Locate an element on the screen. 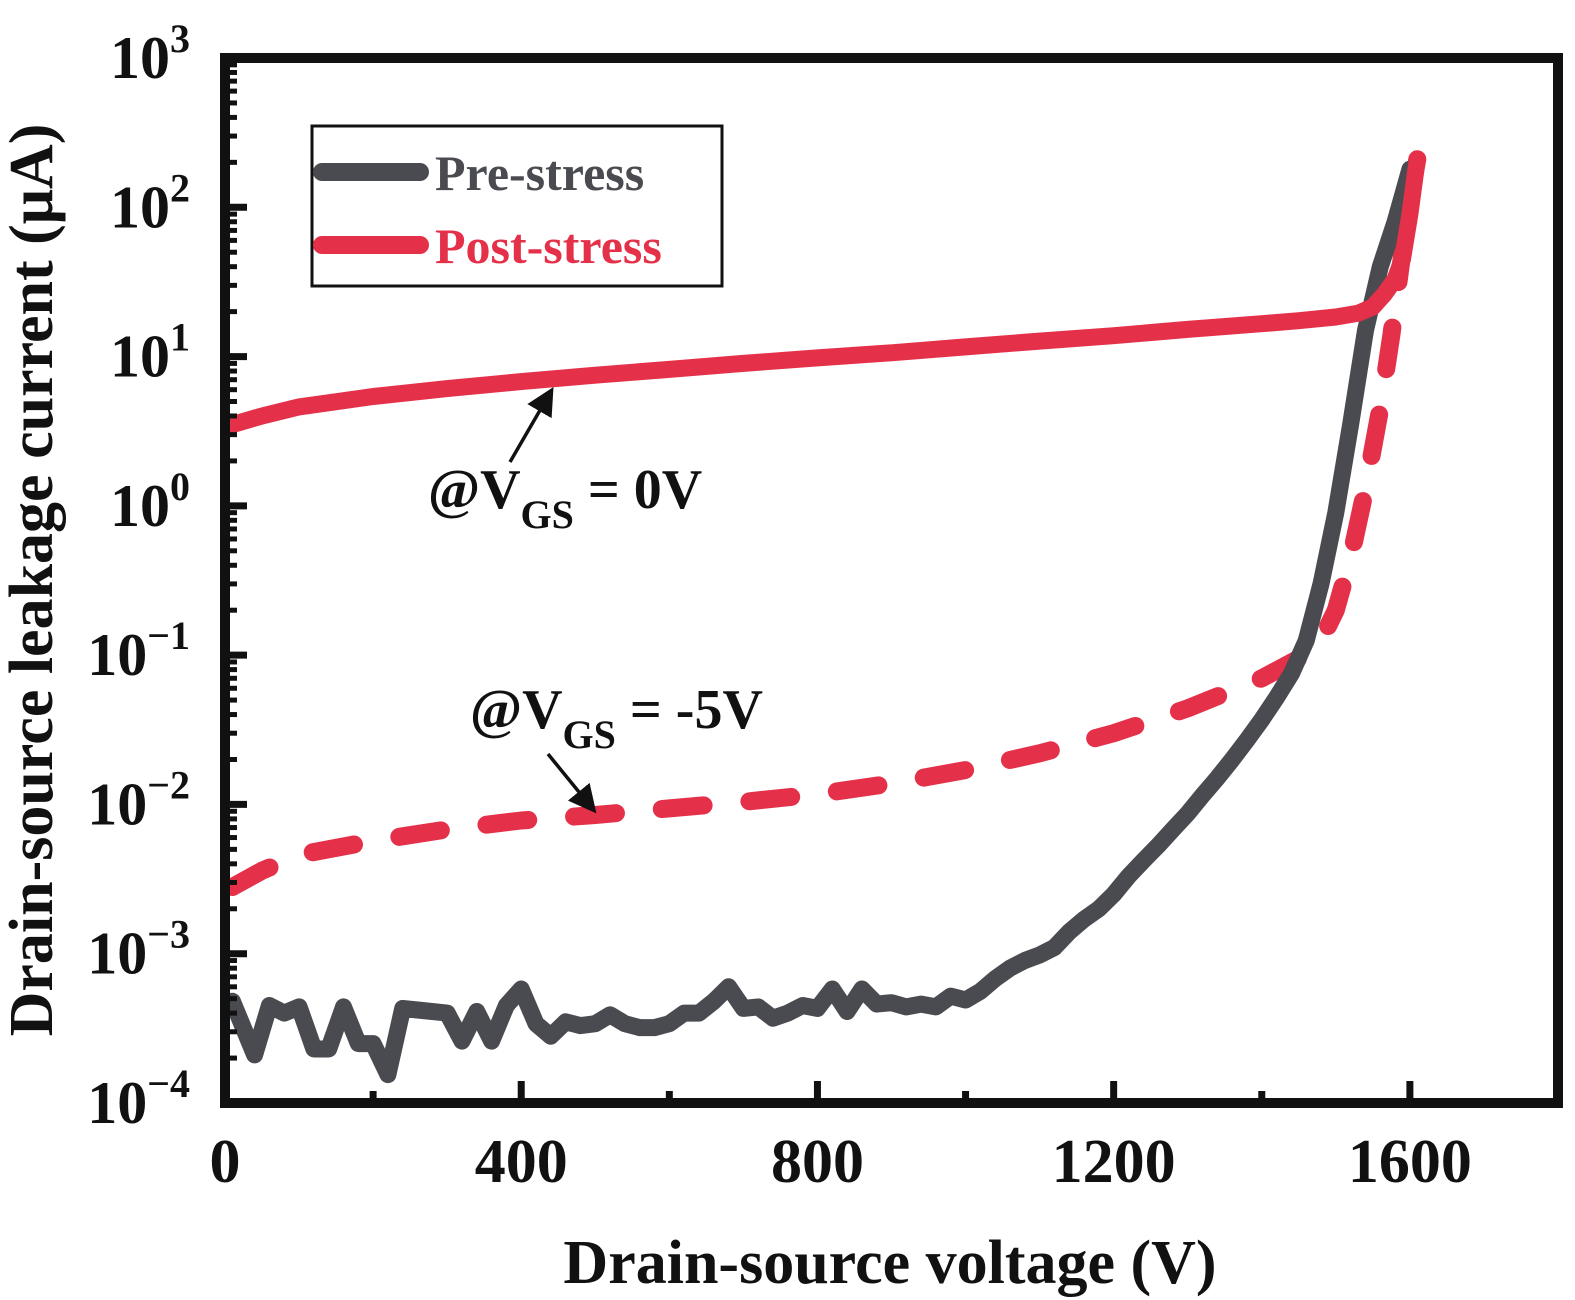  y-tick-label: 10⁻³ is located at coordinates (138, 949).